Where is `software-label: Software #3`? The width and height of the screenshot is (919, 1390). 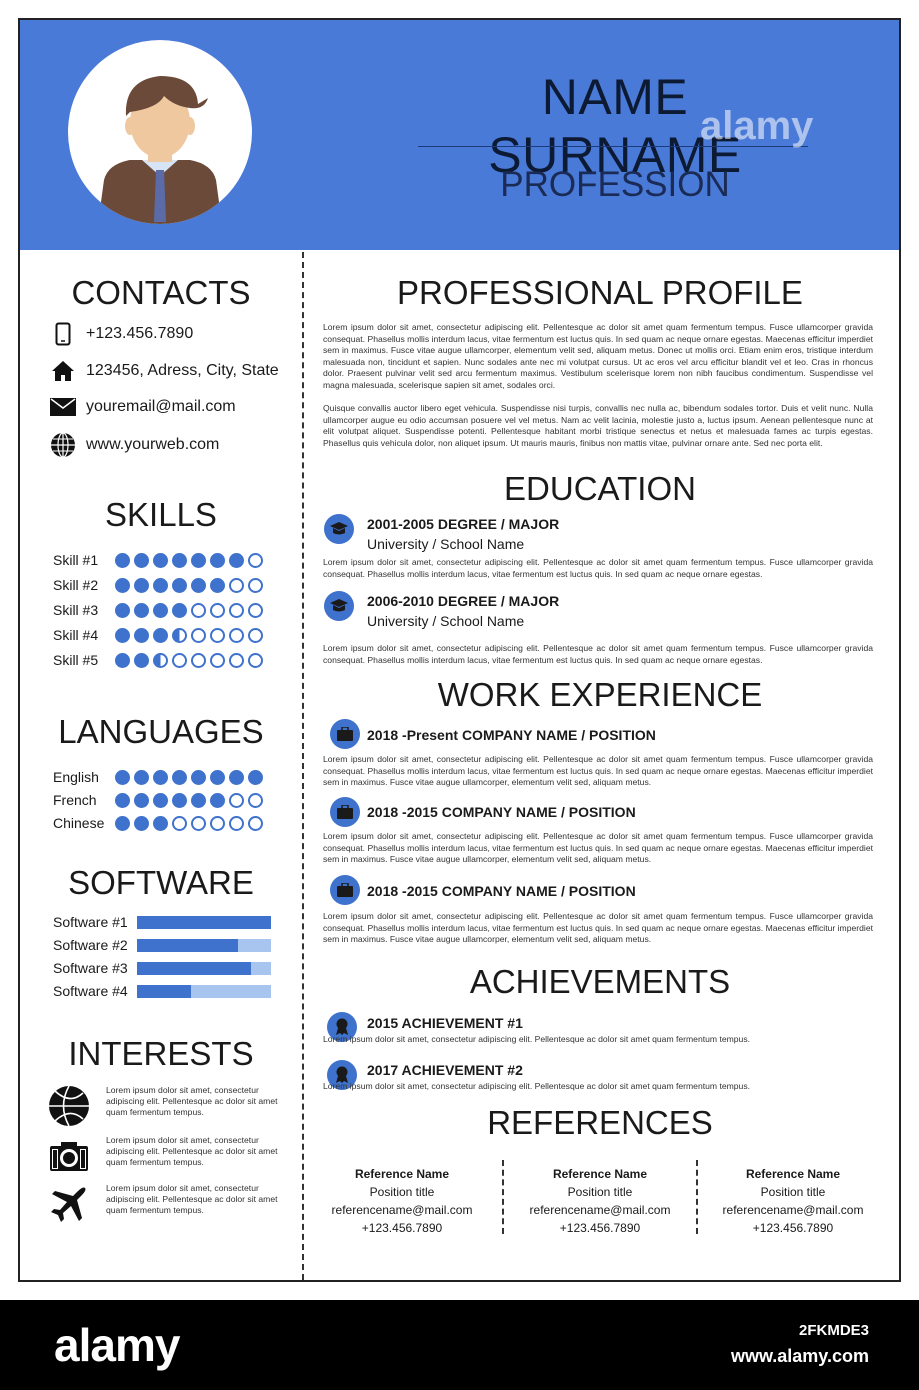
software-label: Software #3 is located at coordinates (90, 968).